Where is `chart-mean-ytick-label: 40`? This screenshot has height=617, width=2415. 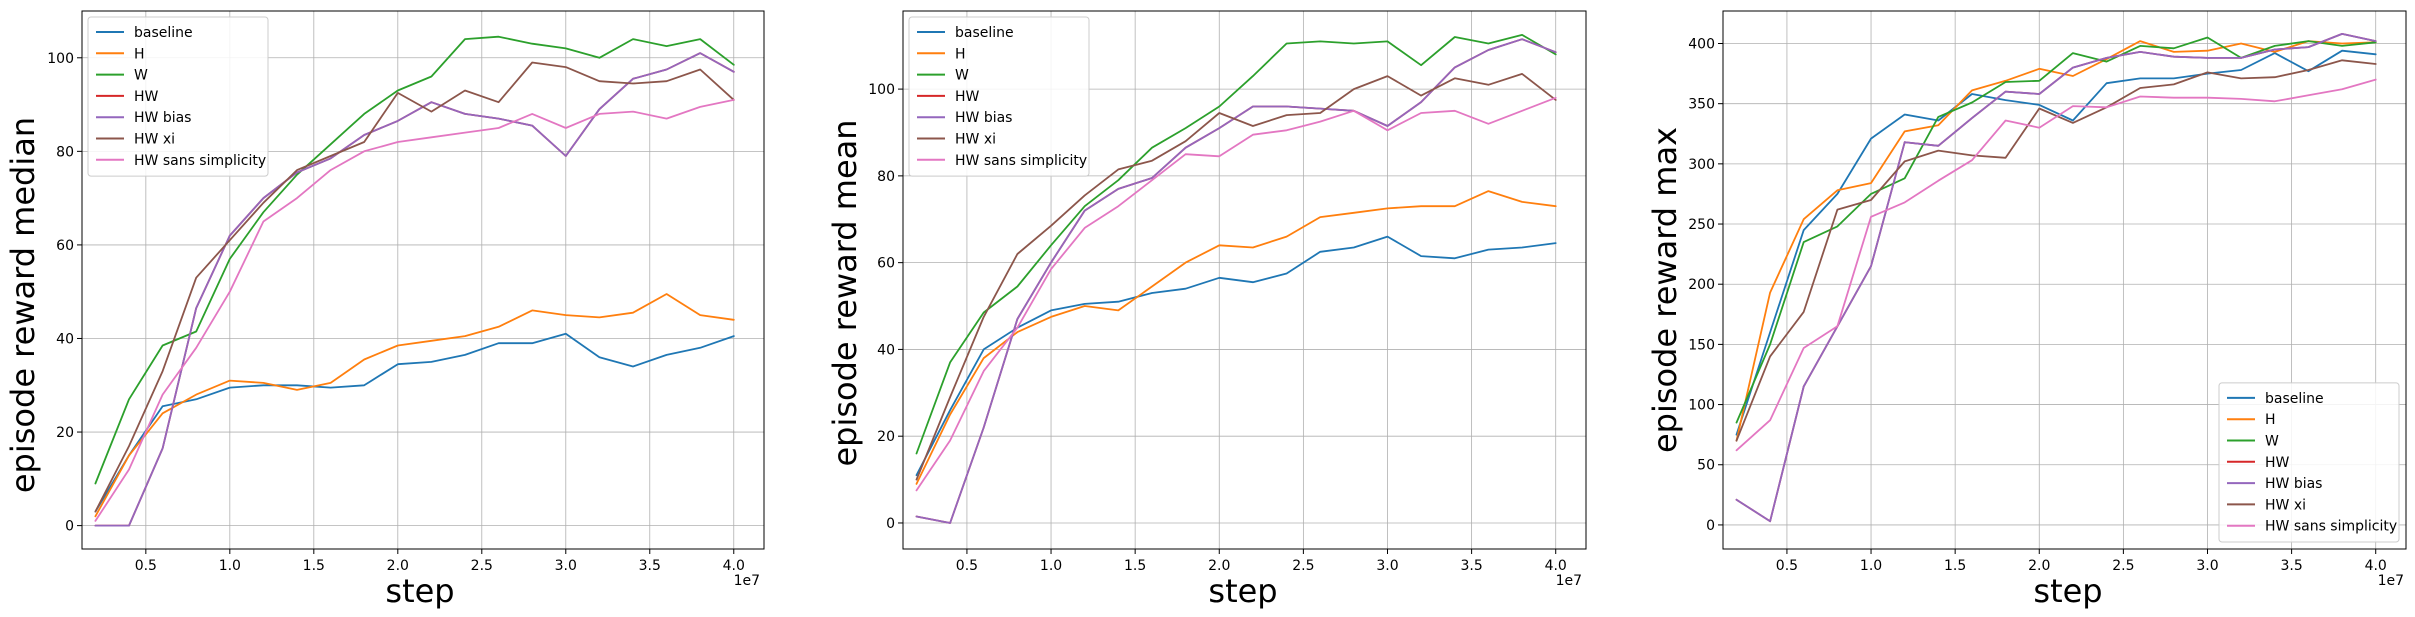 chart-mean-ytick-label: 40 is located at coordinates (886, 350).